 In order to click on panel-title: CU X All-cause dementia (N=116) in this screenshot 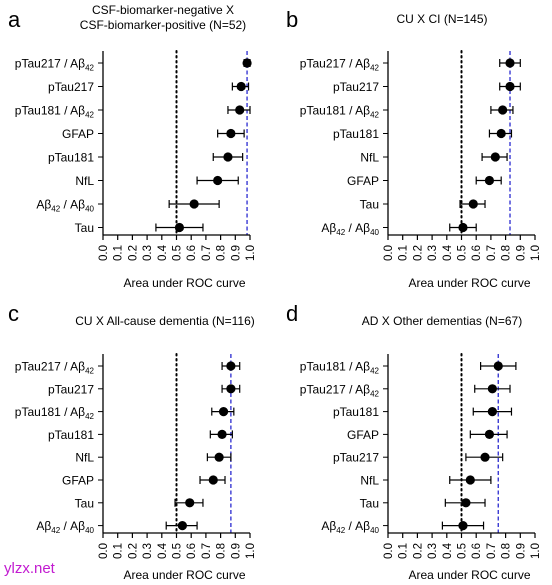, I will do `click(165, 321)`.